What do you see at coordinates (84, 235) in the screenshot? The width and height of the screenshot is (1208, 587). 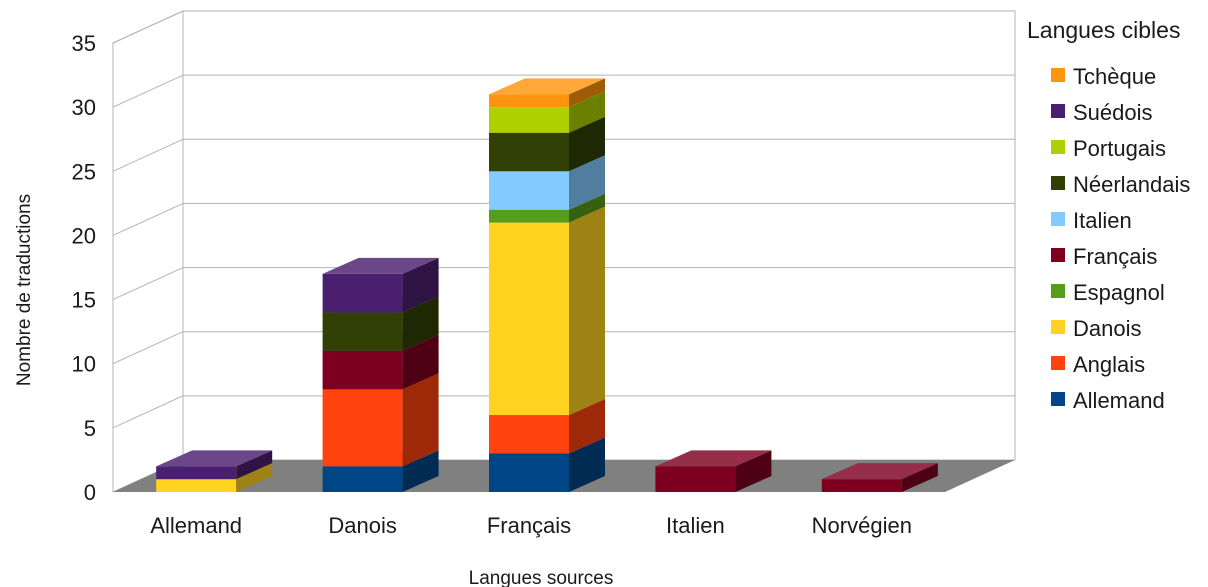 I see `y-tick-label: 20` at bounding box center [84, 235].